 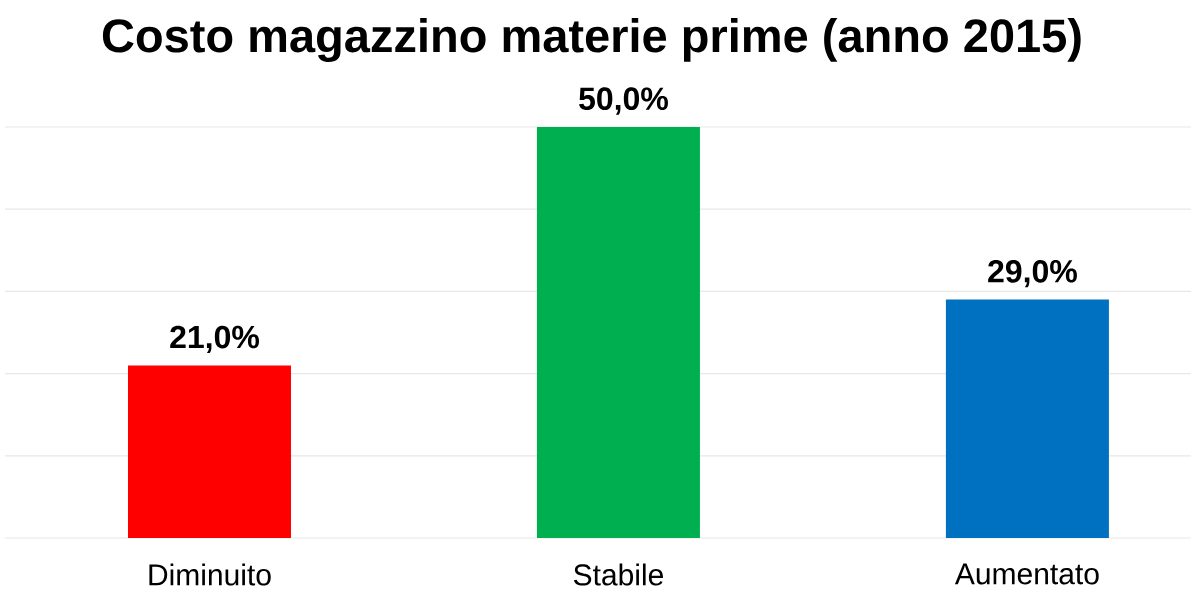 I want to click on data-label: 29,0%, so click(x=1032, y=273).